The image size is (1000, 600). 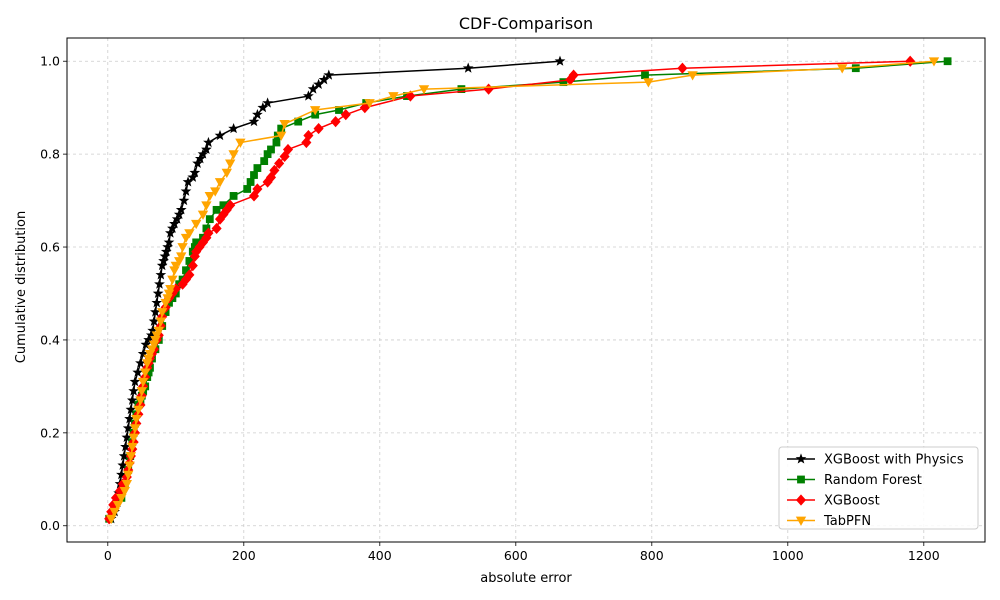 What do you see at coordinates (50, 432) in the screenshot?
I see `y-tick-label: 0.2` at bounding box center [50, 432].